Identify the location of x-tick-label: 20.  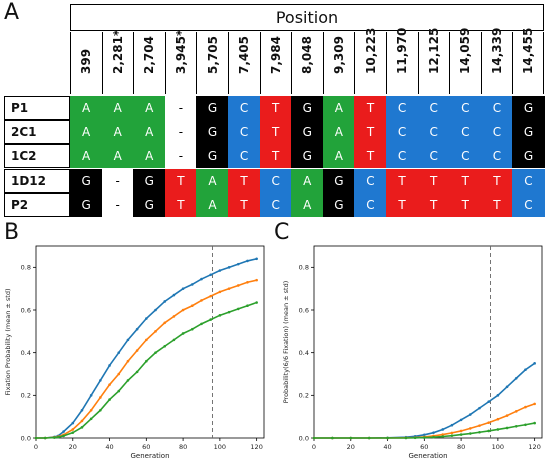
(73, 447).